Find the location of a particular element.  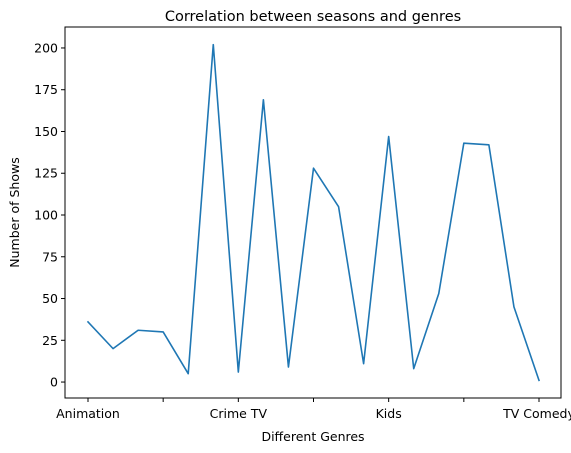

x-axis-label: Different Genres is located at coordinates (312, 436).